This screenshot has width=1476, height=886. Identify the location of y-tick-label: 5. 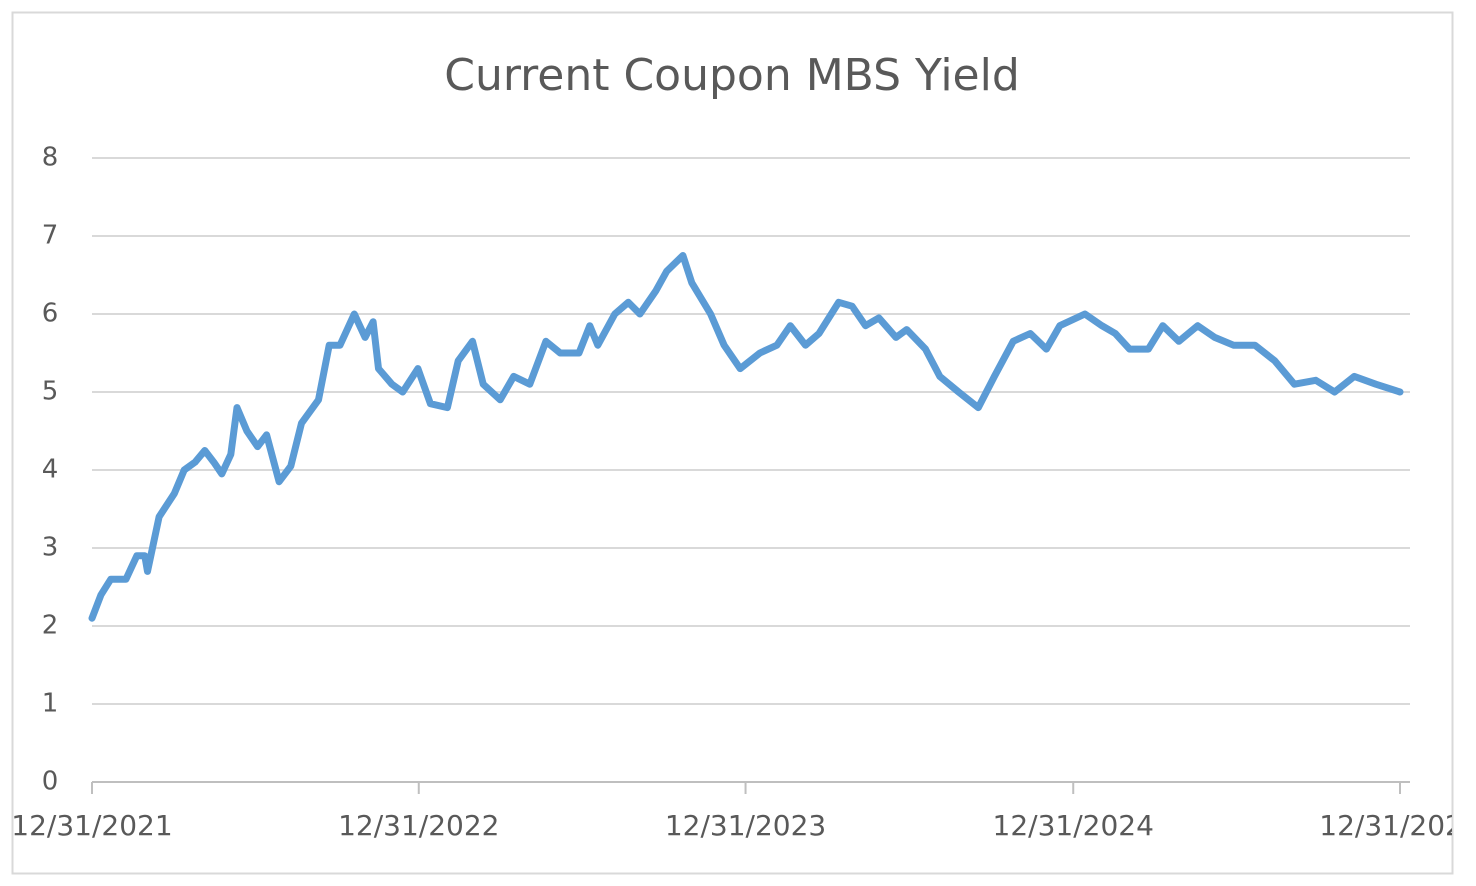
(50, 392).